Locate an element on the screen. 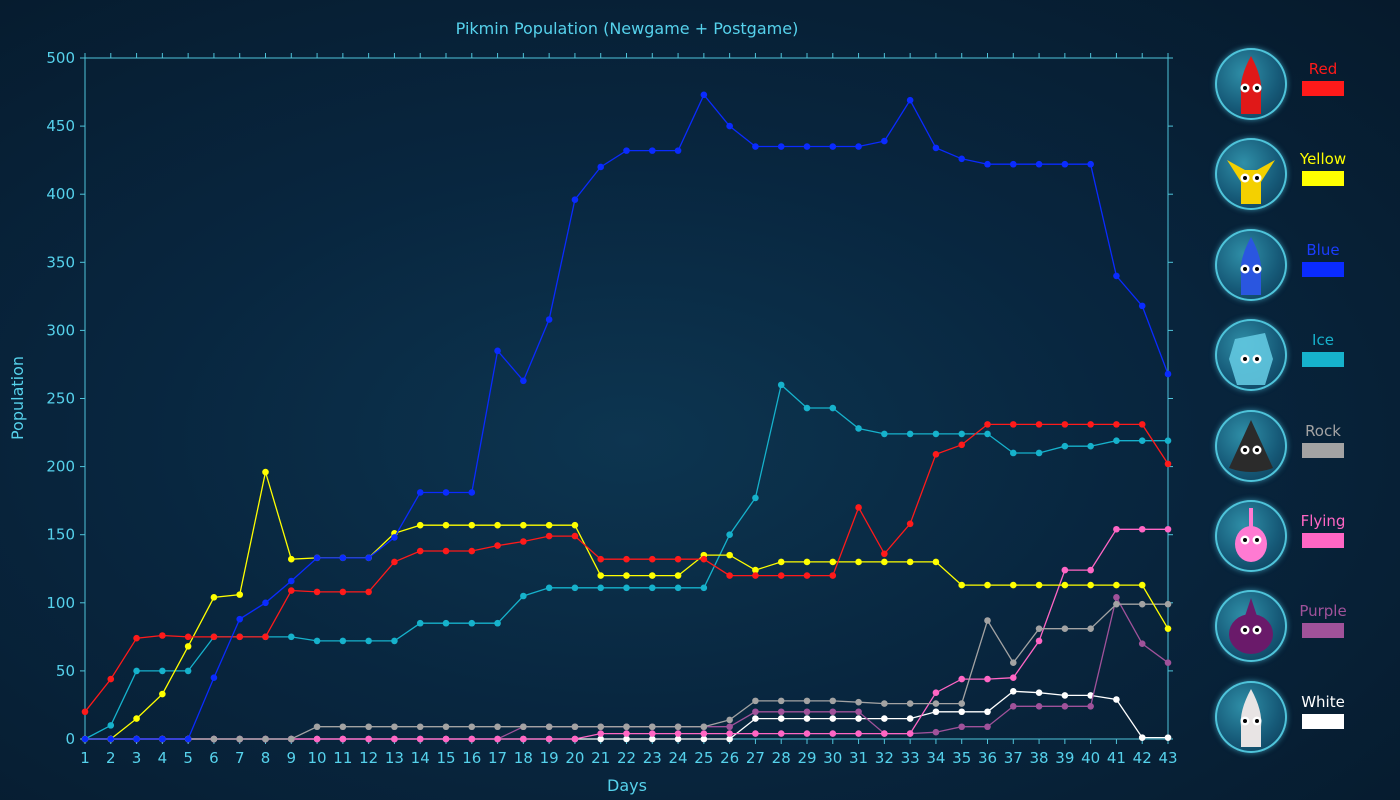  x-tick-label: 35 is located at coordinates (961, 758).